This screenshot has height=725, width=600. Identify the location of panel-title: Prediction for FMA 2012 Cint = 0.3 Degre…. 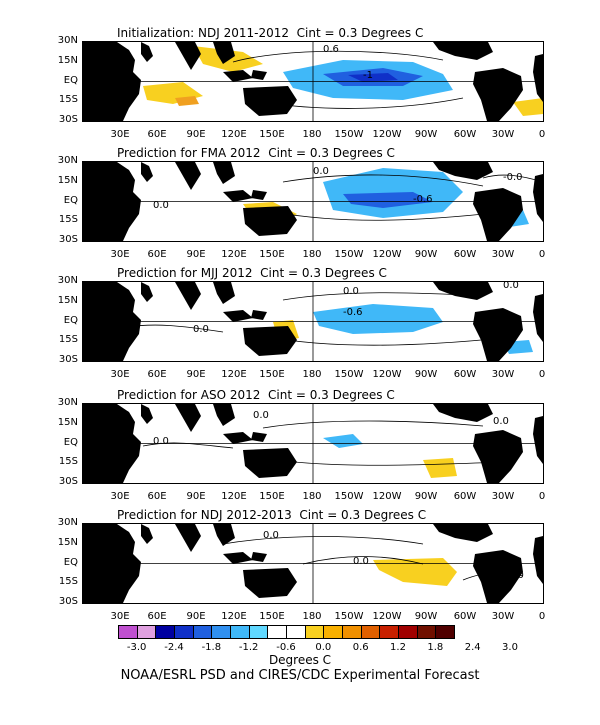
(256, 153).